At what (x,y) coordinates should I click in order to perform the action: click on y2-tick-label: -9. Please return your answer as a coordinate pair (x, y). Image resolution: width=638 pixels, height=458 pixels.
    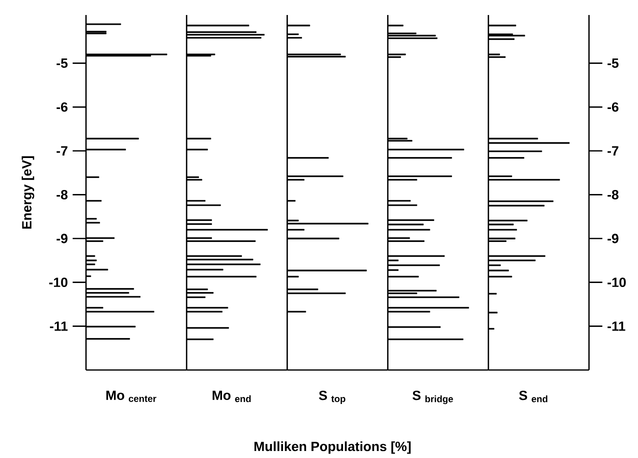
    Looking at the image, I should click on (613, 239).